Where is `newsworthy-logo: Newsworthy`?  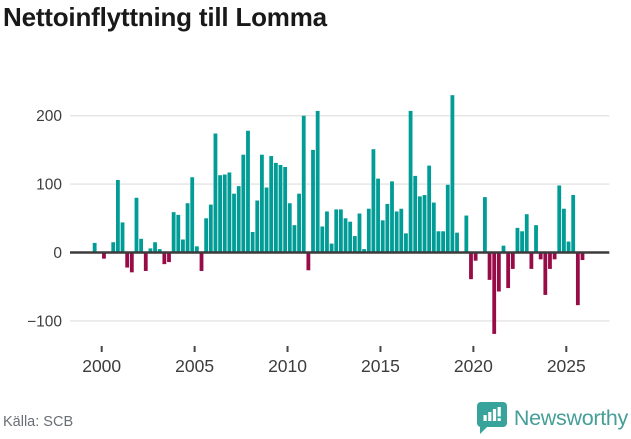
newsworthy-logo: Newsworthy is located at coordinates (552, 418).